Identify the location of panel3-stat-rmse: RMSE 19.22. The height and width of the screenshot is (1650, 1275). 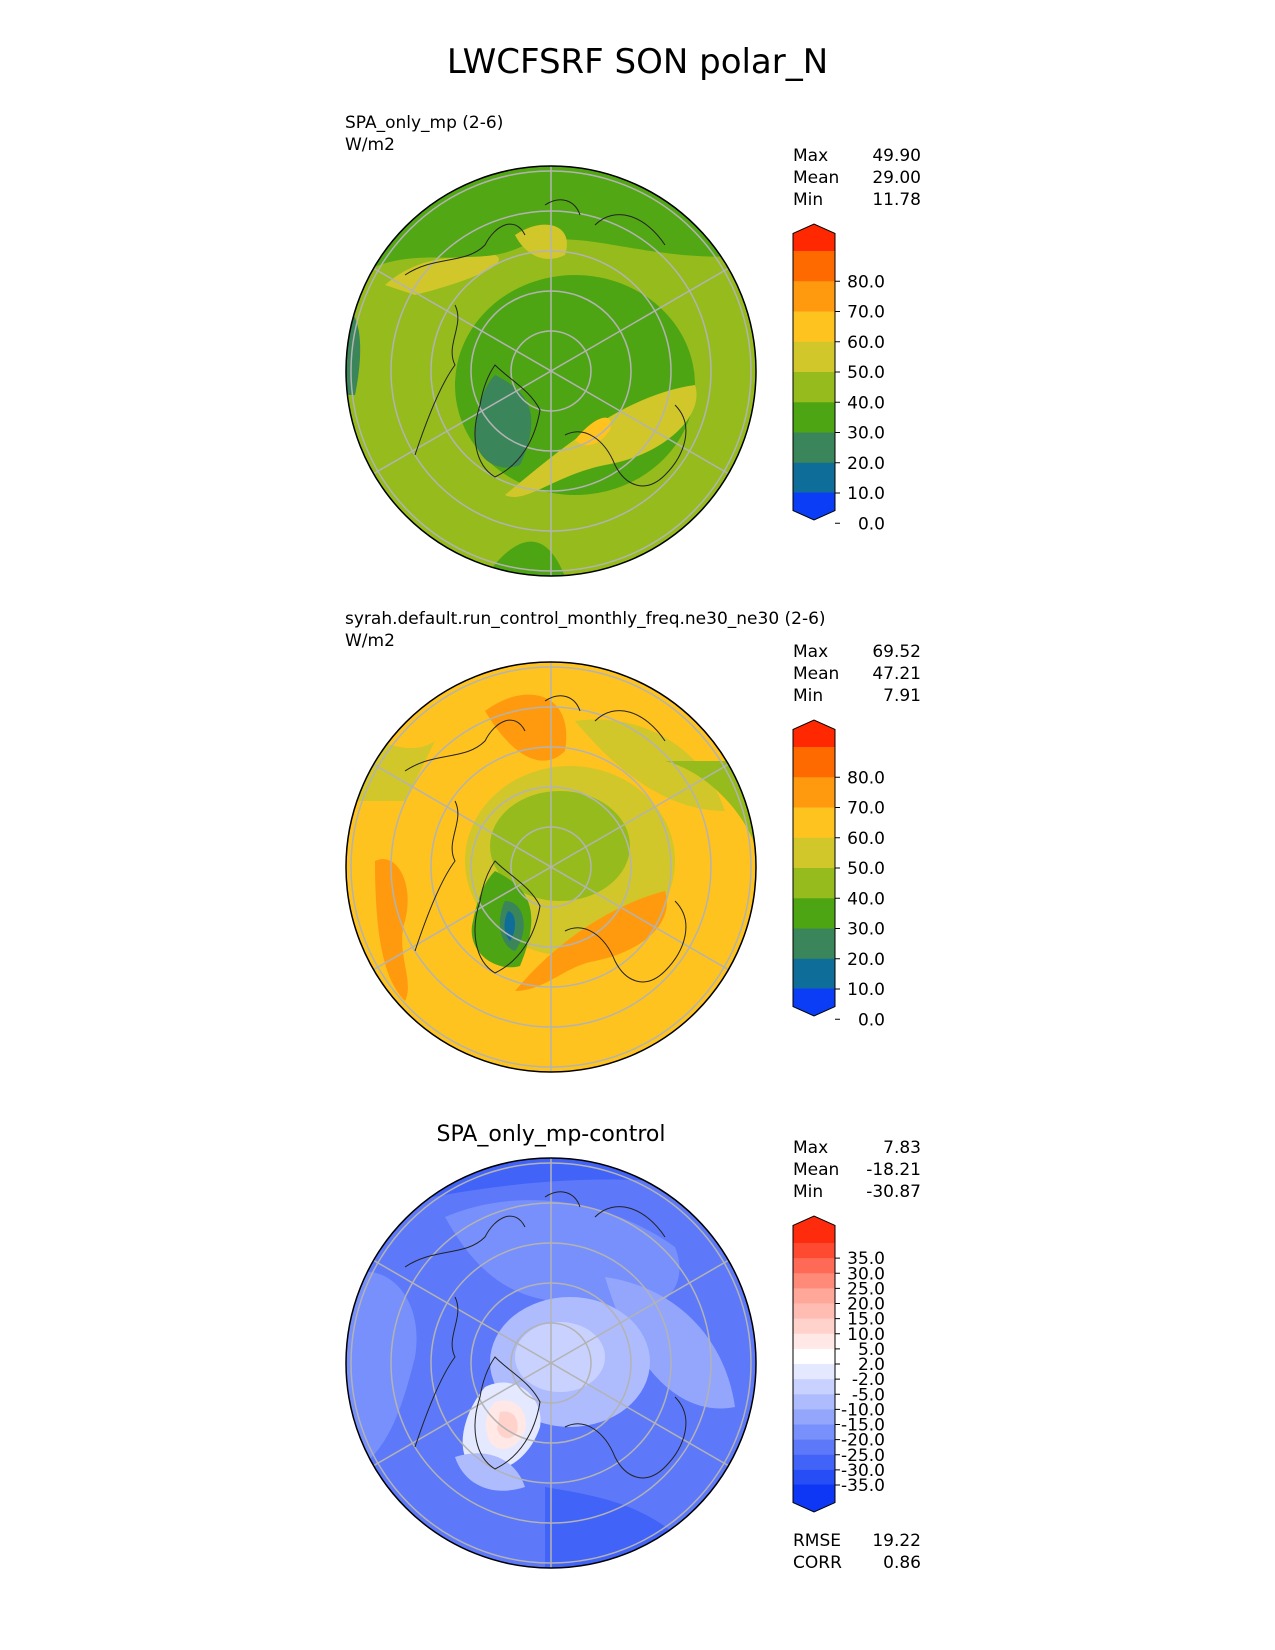
(857, 1541).